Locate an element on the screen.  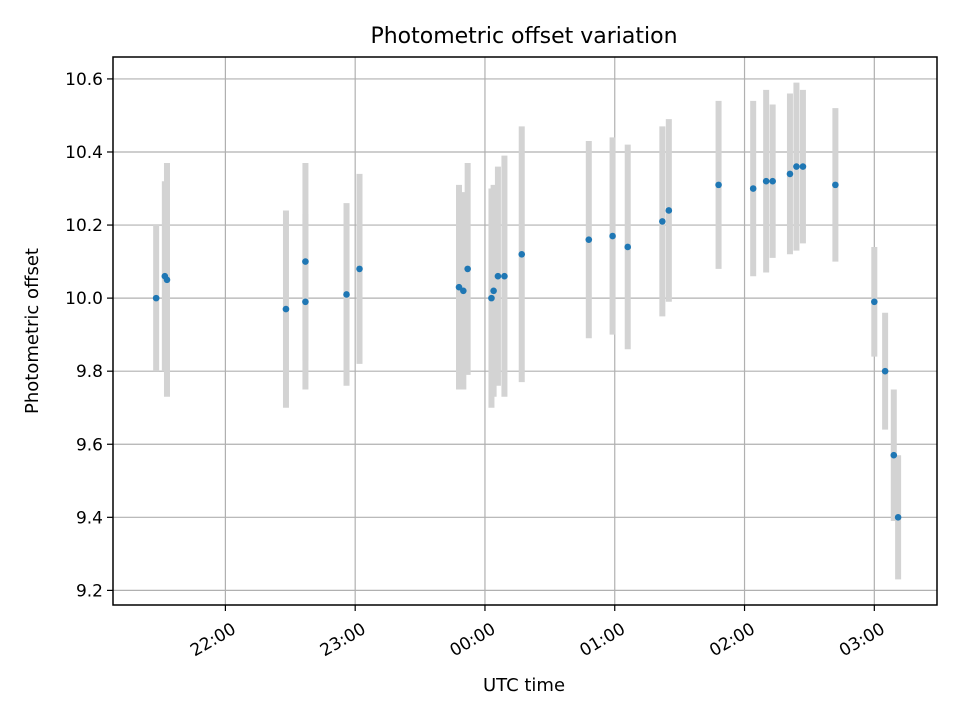
y-tick-label: 9.8 is located at coordinates (89, 372).